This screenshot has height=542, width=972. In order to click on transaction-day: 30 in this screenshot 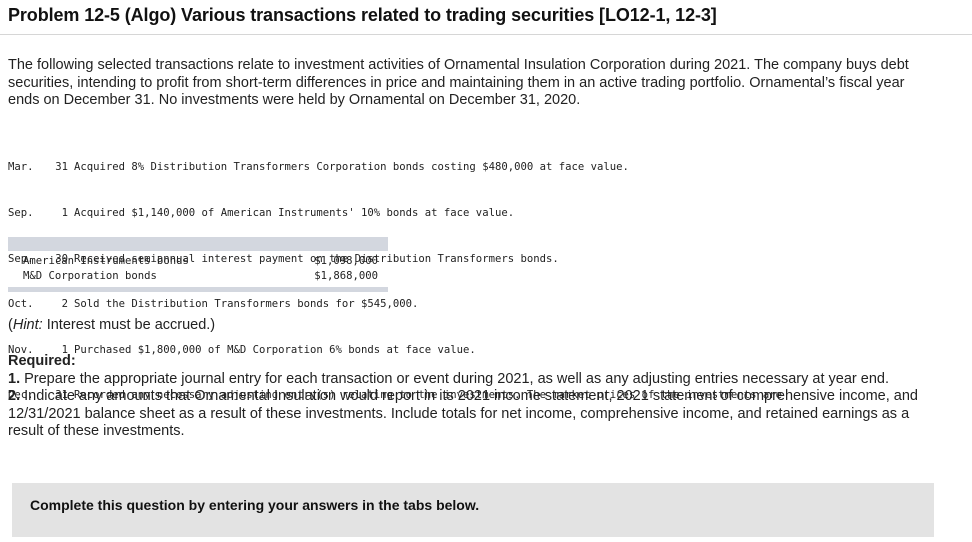, I will do `click(61, 258)`.